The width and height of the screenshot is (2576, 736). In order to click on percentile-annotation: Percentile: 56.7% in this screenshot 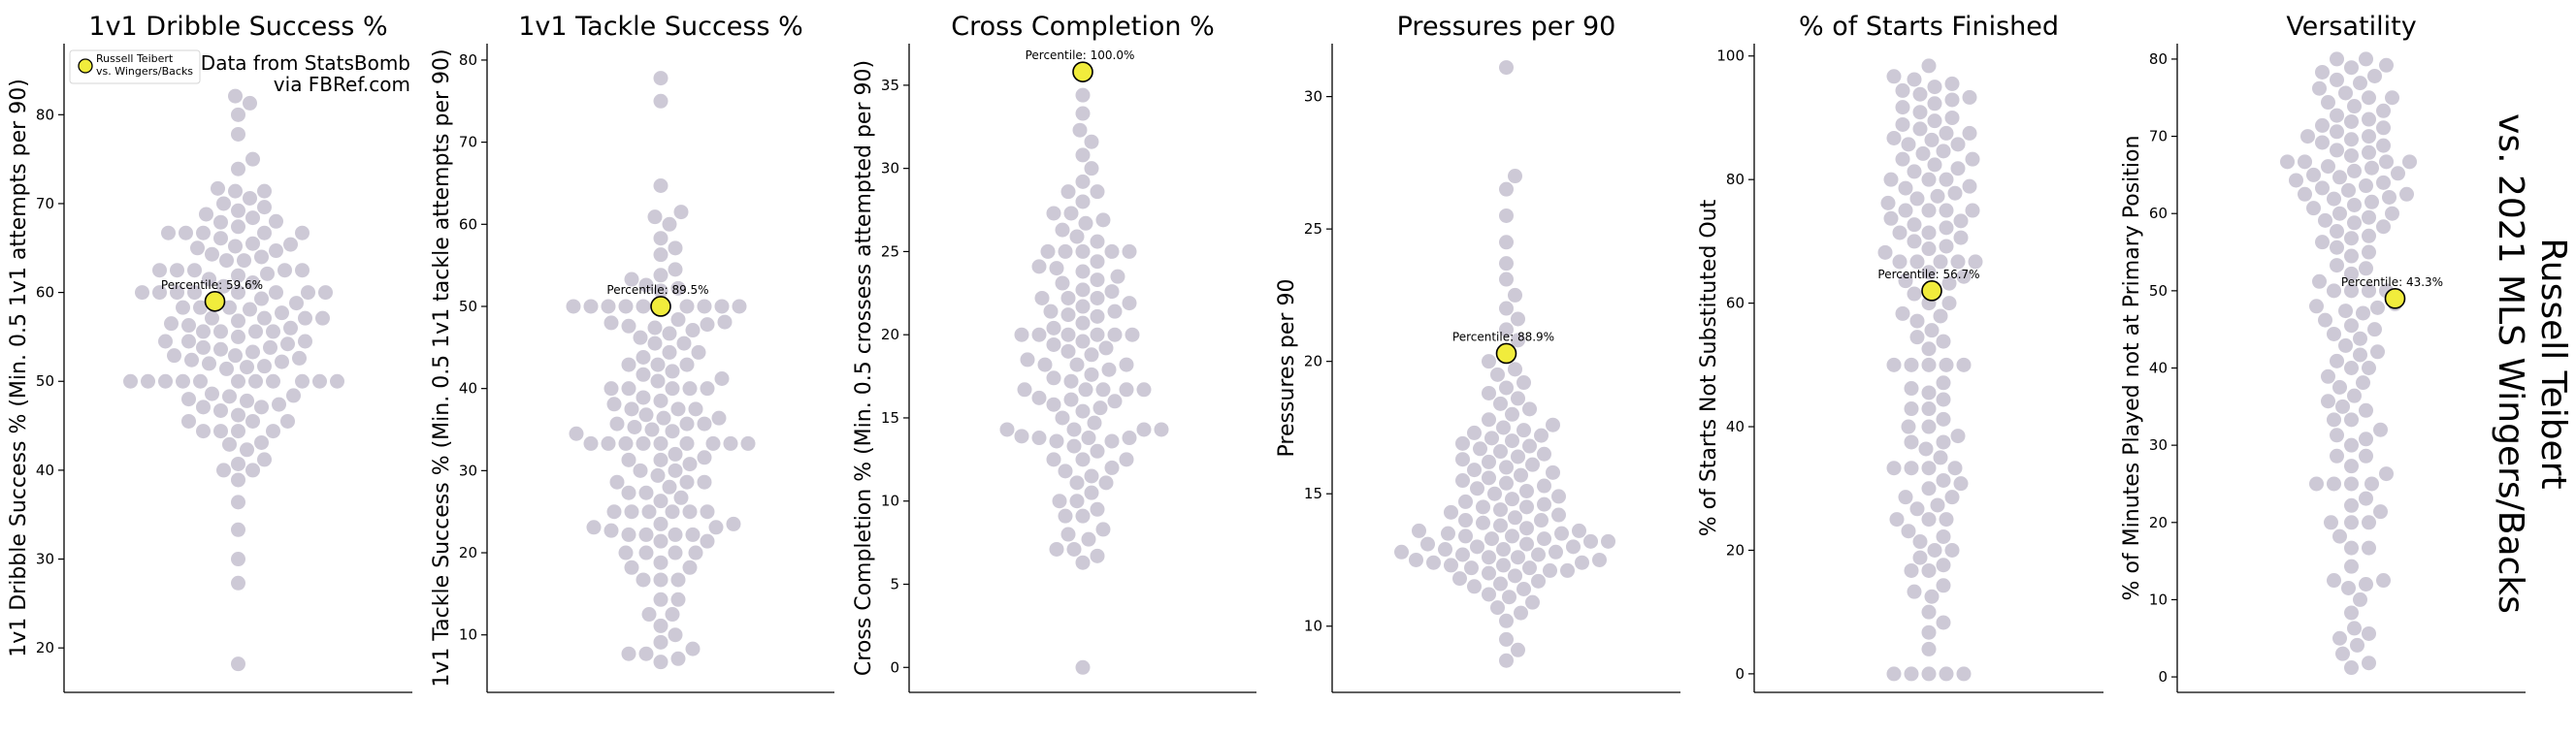, I will do `click(1928, 274)`.